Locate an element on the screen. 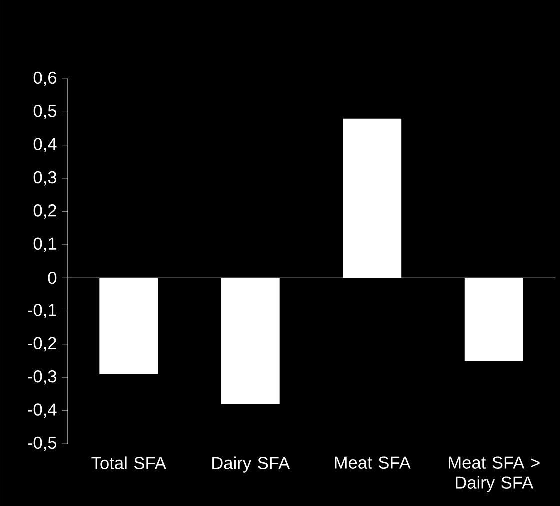  y-tick-label: -0,4 is located at coordinates (42, 411).